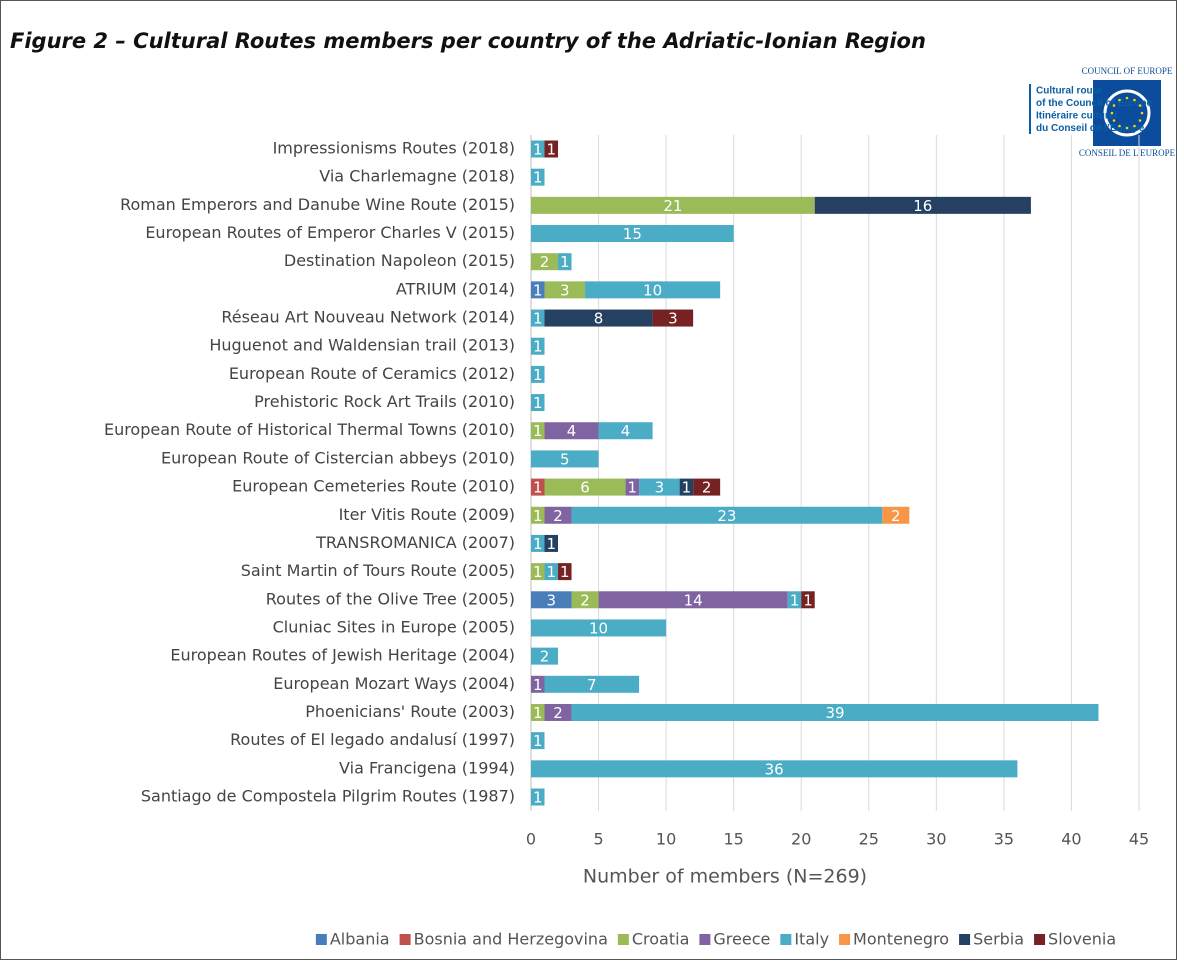 The width and height of the screenshot is (1184, 965). I want to click on y-tick-label: Routes of the Olive Tree (2005), so click(390, 598).